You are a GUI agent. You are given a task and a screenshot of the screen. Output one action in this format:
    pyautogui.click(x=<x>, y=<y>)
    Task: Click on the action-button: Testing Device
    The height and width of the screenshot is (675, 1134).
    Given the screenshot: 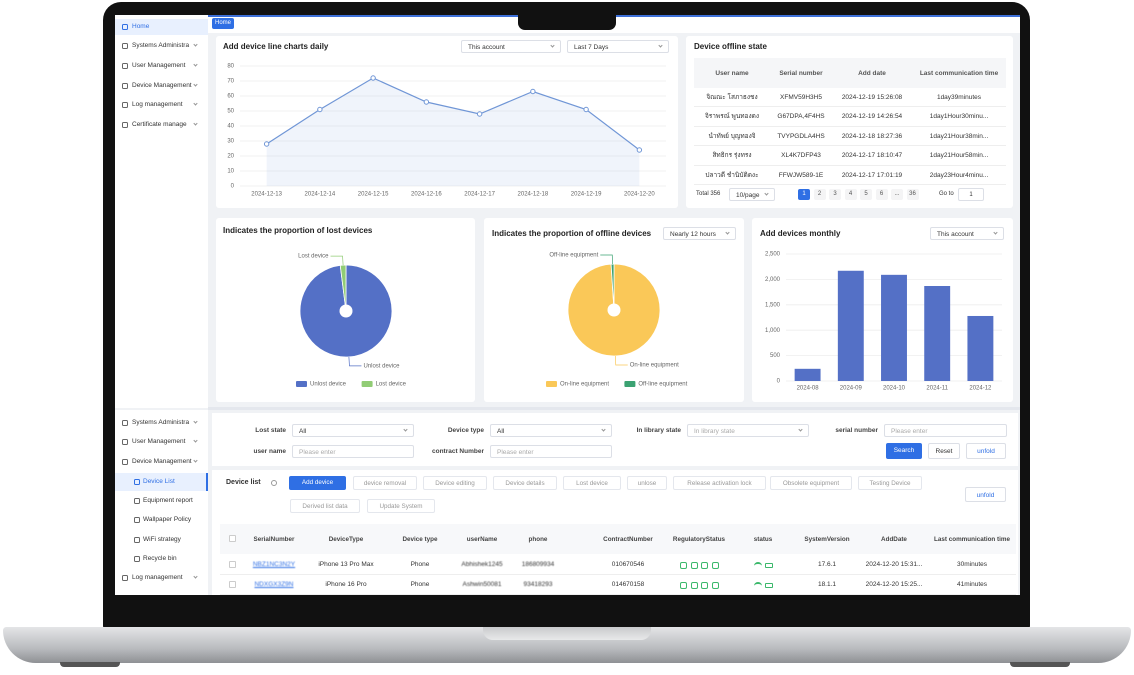 What is the action you would take?
    pyautogui.click(x=890, y=483)
    